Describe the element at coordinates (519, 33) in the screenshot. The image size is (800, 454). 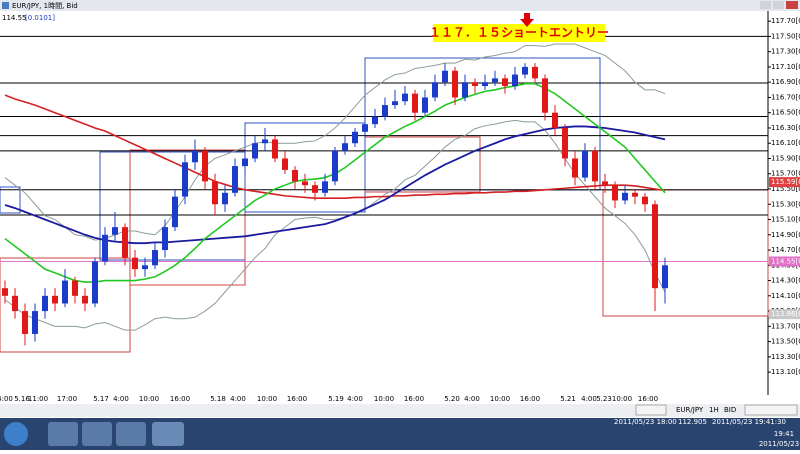
I see `annotation-box` at that location.